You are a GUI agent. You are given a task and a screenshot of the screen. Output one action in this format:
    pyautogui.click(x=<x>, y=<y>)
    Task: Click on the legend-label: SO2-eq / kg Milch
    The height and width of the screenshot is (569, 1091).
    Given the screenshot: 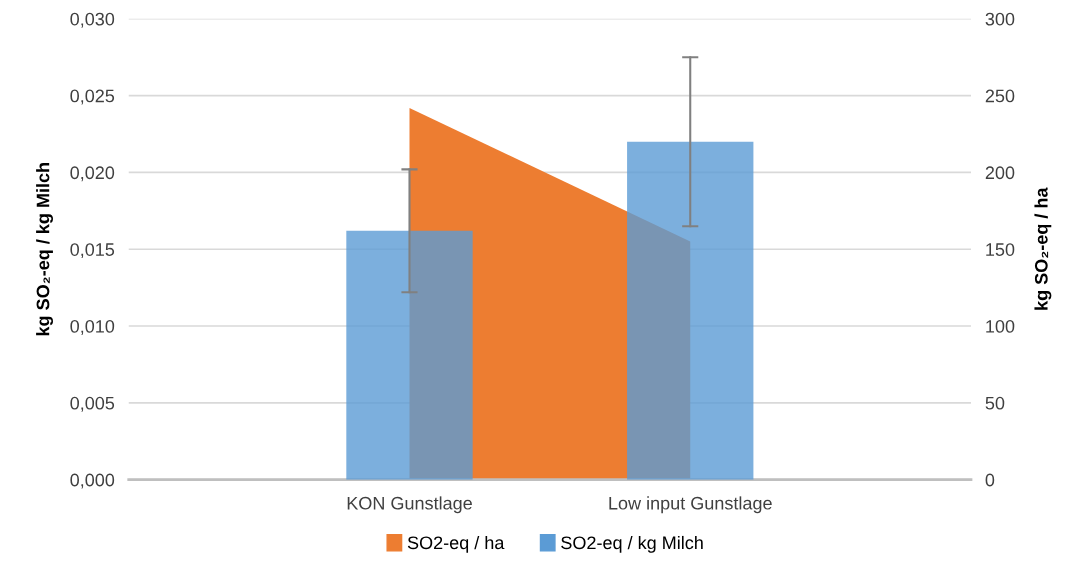 What is the action you would take?
    pyautogui.click(x=632, y=544)
    